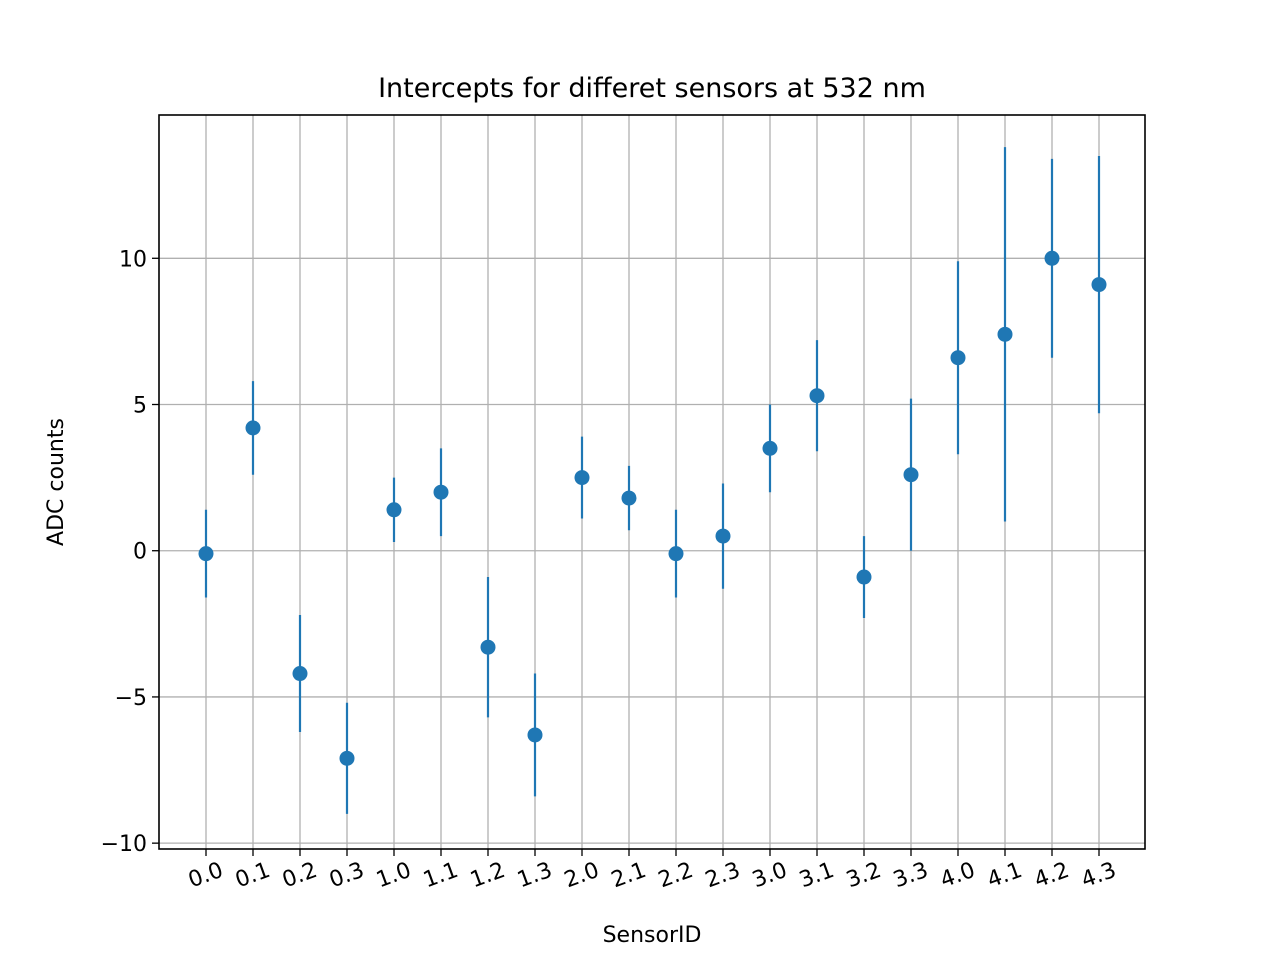 Image resolution: width=1273 pixels, height=955 pixels. What do you see at coordinates (140, 552) in the screenshot?
I see `y-tick-label: 0` at bounding box center [140, 552].